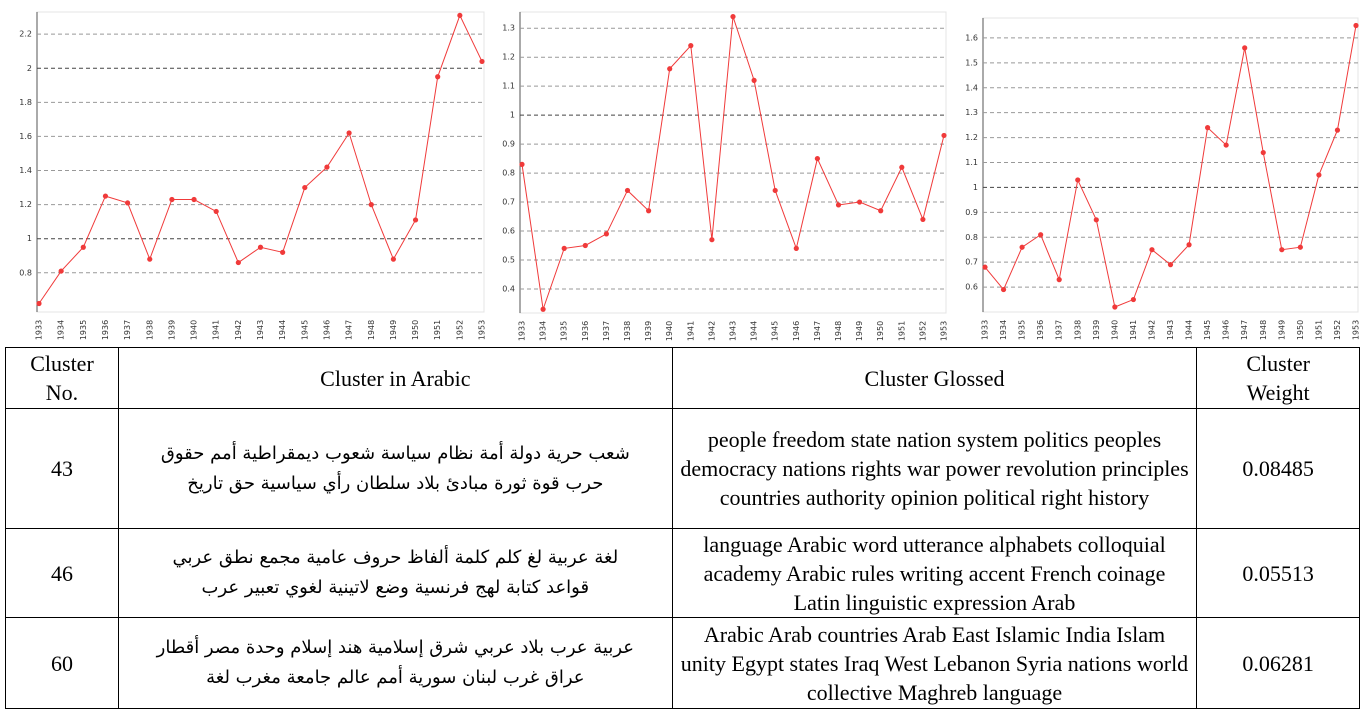  What do you see at coordinates (971, 237) in the screenshot?
I see `y-tick-label: 0.8` at bounding box center [971, 237].